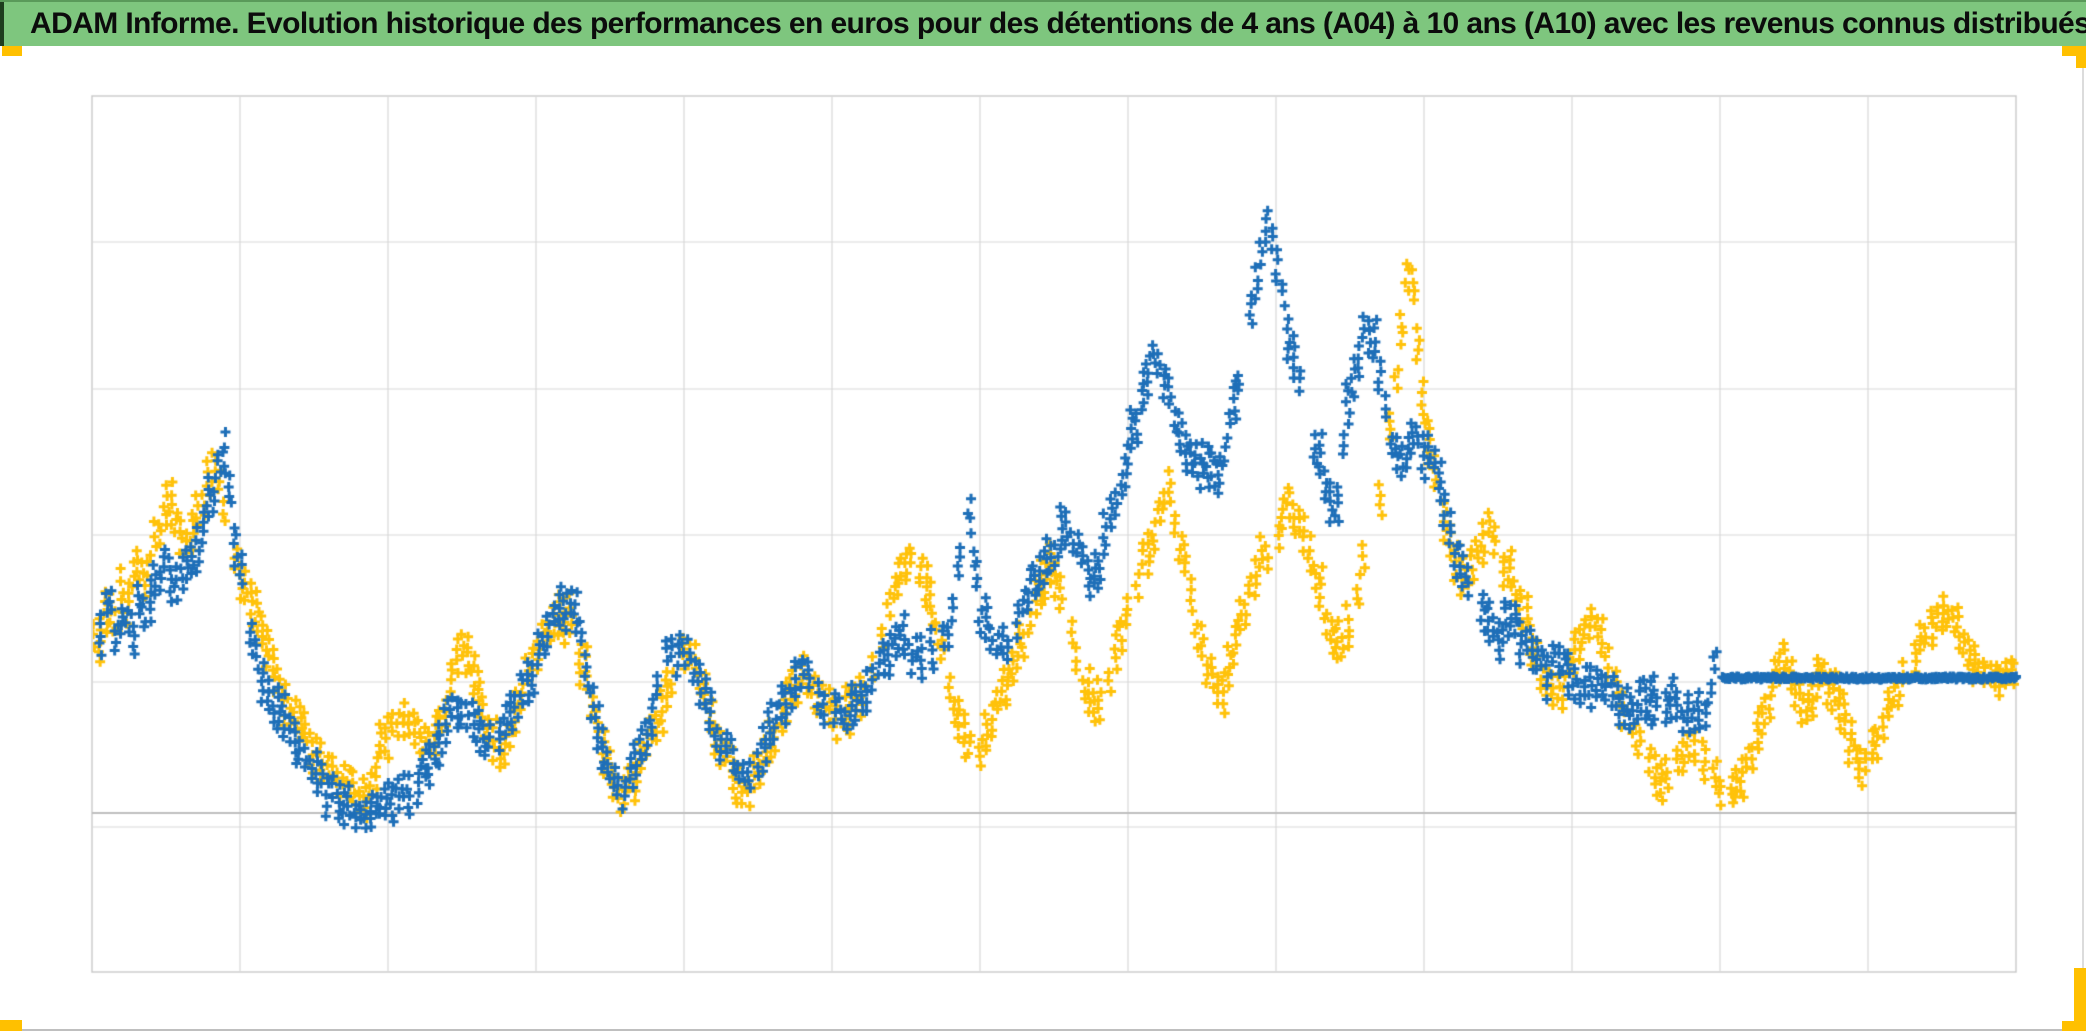  Describe the element at coordinates (2083, 548) in the screenshot. I see `window-right-edge` at that location.